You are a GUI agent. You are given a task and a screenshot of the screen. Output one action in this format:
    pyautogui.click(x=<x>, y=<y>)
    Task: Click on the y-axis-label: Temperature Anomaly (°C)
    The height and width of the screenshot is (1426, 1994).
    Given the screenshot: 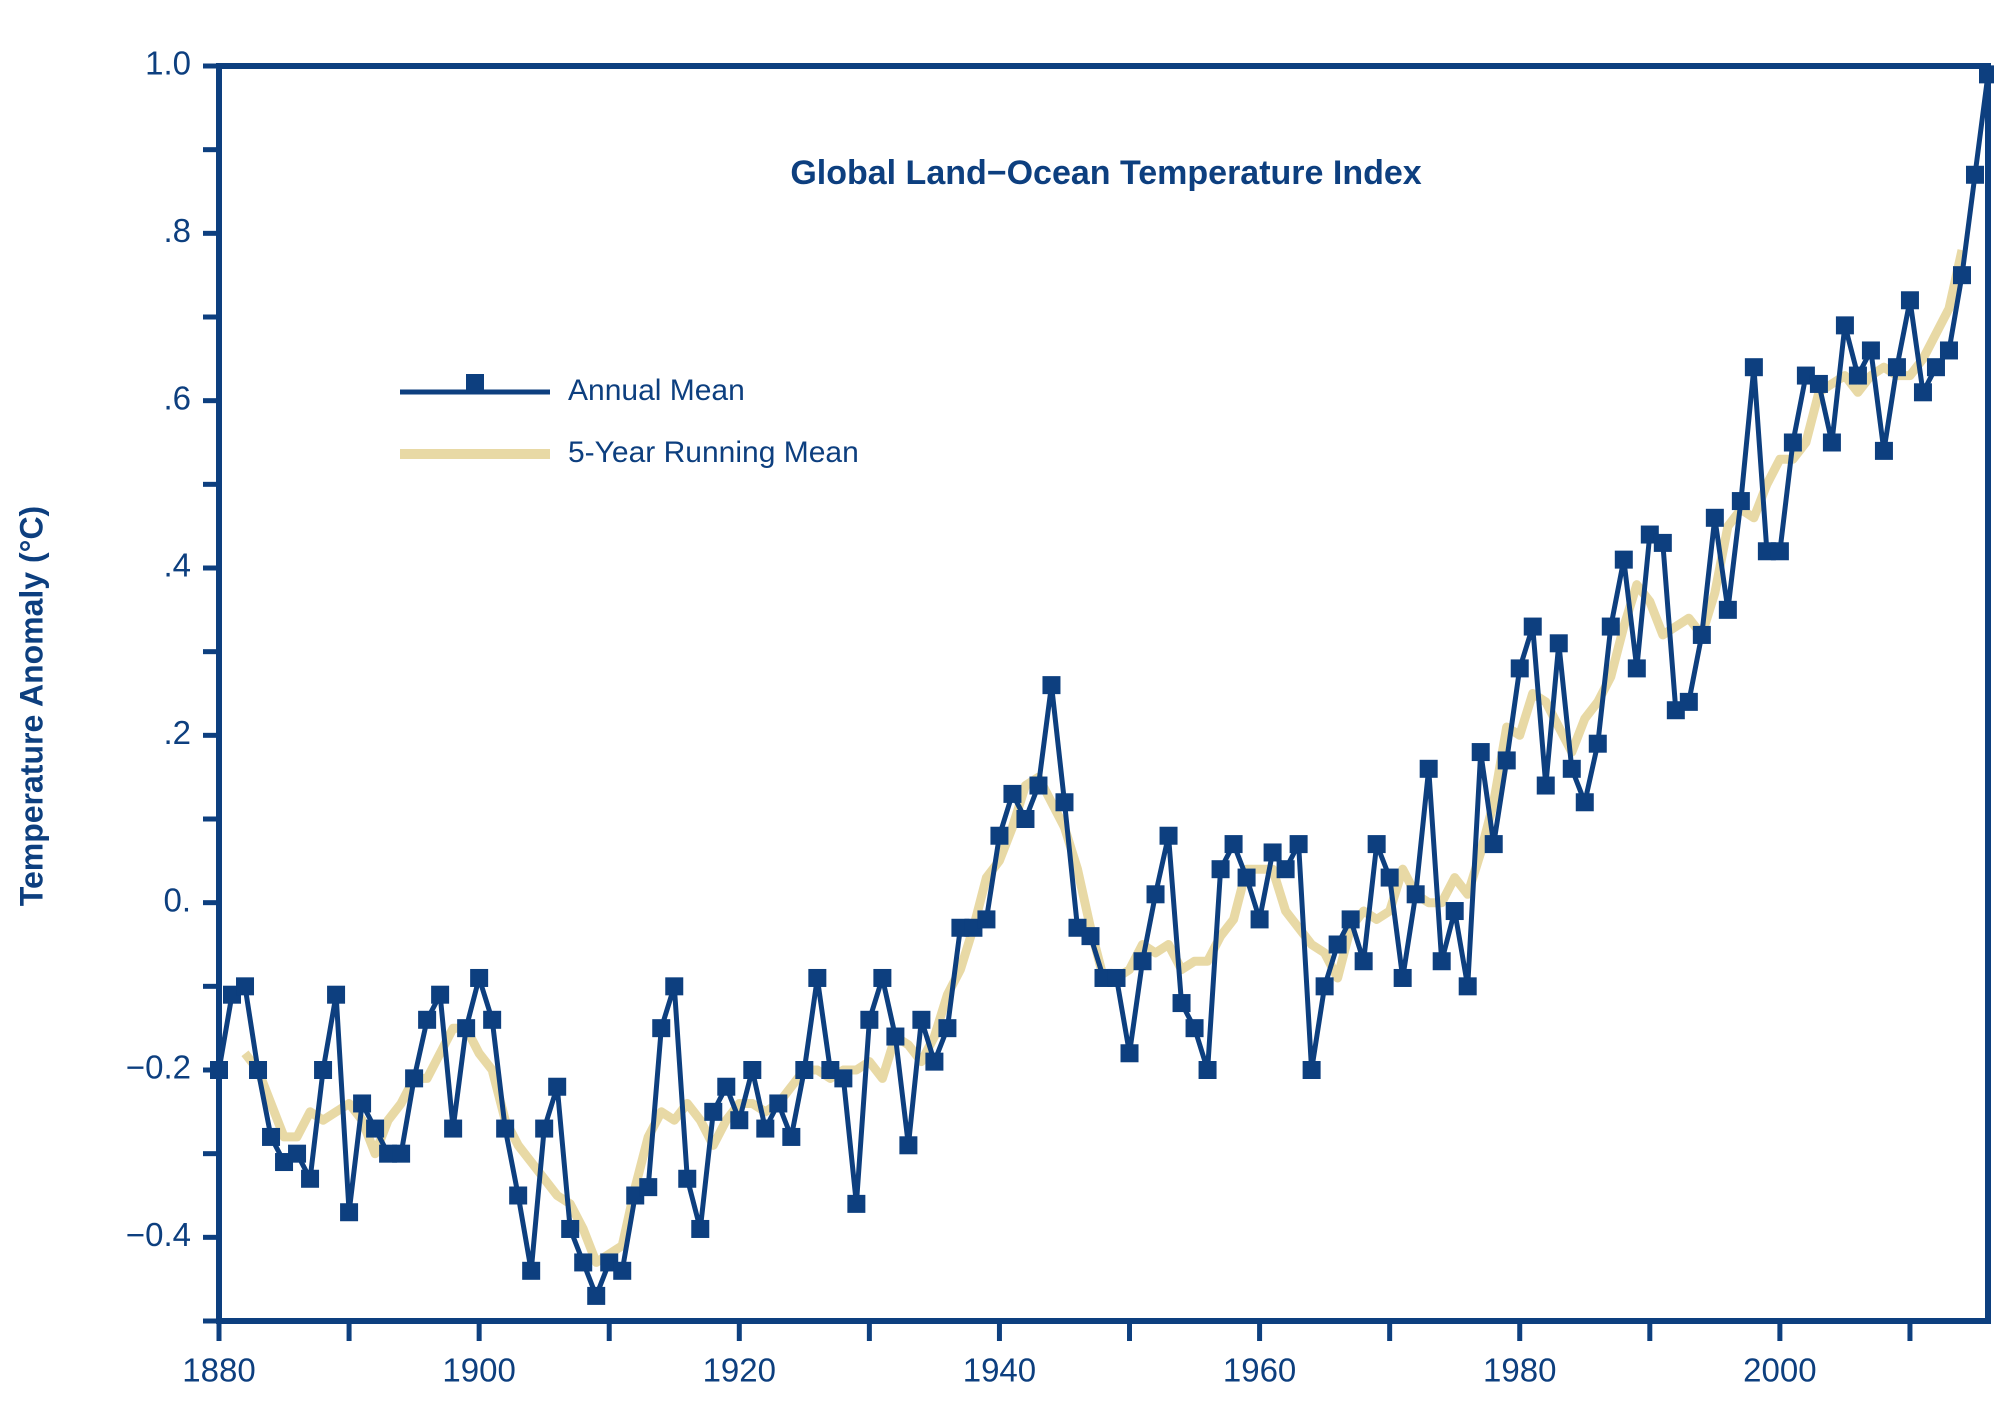 What is the action you would take?
    pyautogui.click(x=31, y=706)
    